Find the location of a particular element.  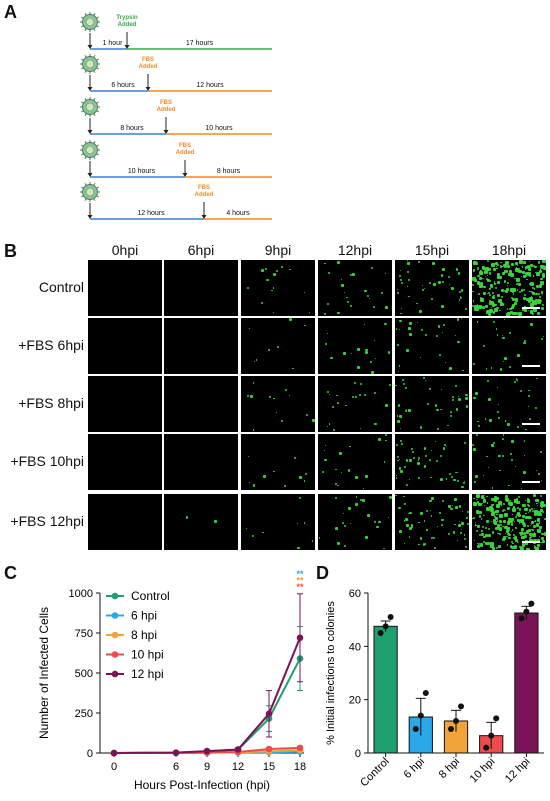

row-label: +FBS 10hpi is located at coordinates (47, 461).